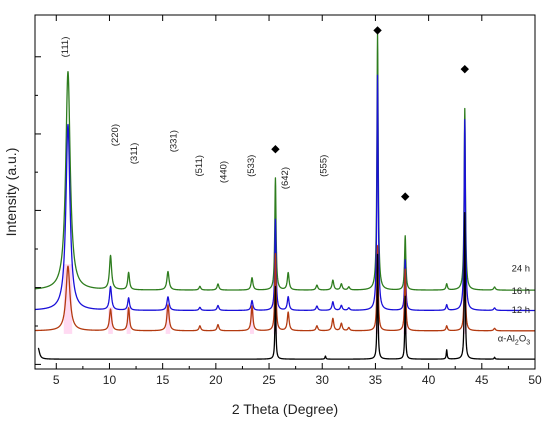  Describe the element at coordinates (216, 380) in the screenshot. I see `x-tick-label-3: 20` at that location.